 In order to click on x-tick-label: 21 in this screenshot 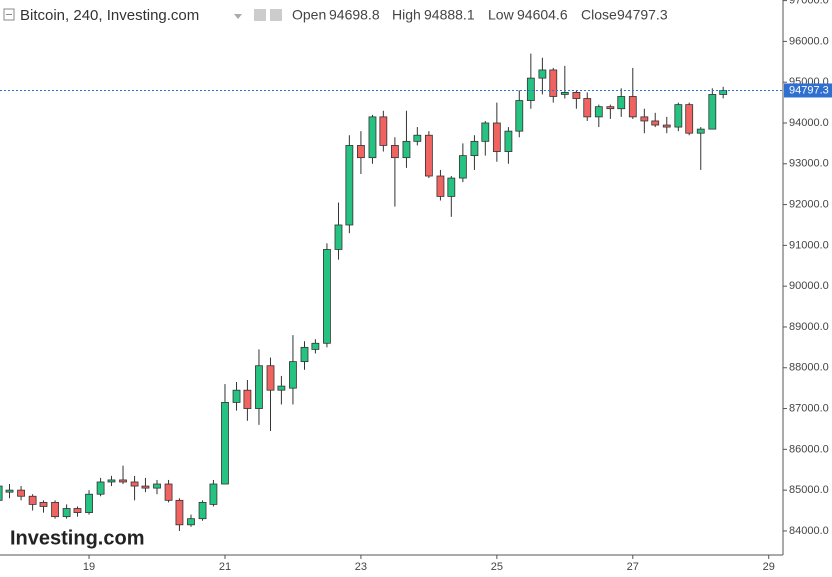, I will do `click(225, 567)`.